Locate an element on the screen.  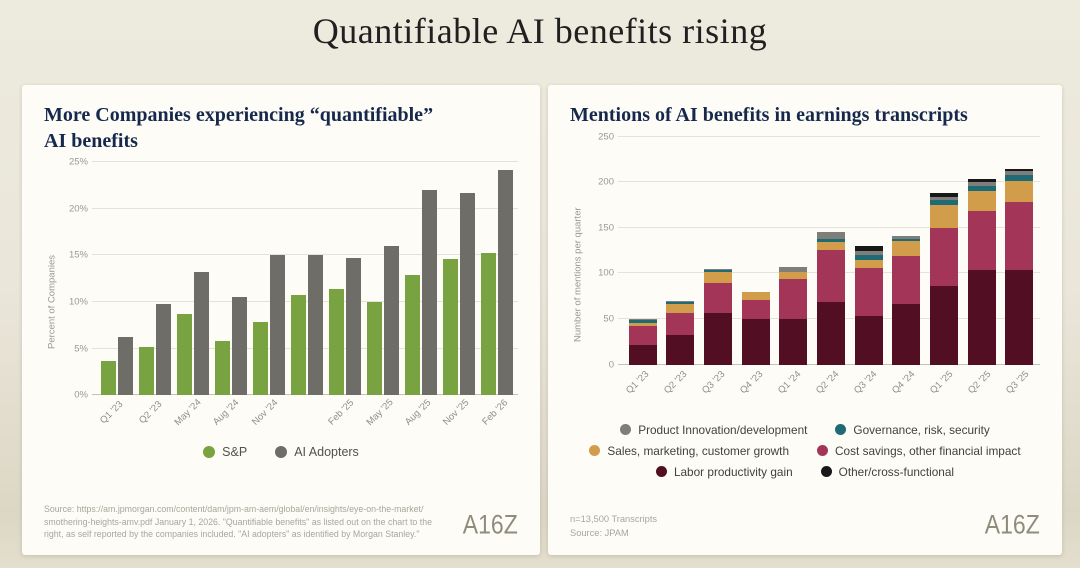
x-tick-label: May '25 is located at coordinates (380, 413).